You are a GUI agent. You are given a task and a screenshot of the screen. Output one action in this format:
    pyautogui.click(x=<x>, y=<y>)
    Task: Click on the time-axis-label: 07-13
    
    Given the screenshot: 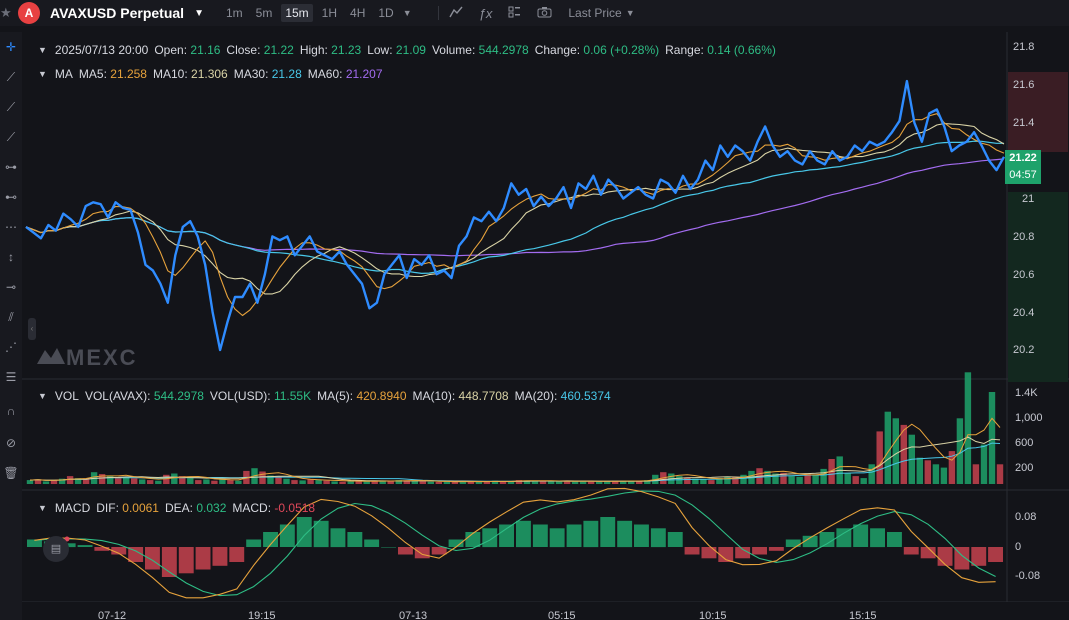 What is the action you would take?
    pyautogui.click(x=413, y=615)
    